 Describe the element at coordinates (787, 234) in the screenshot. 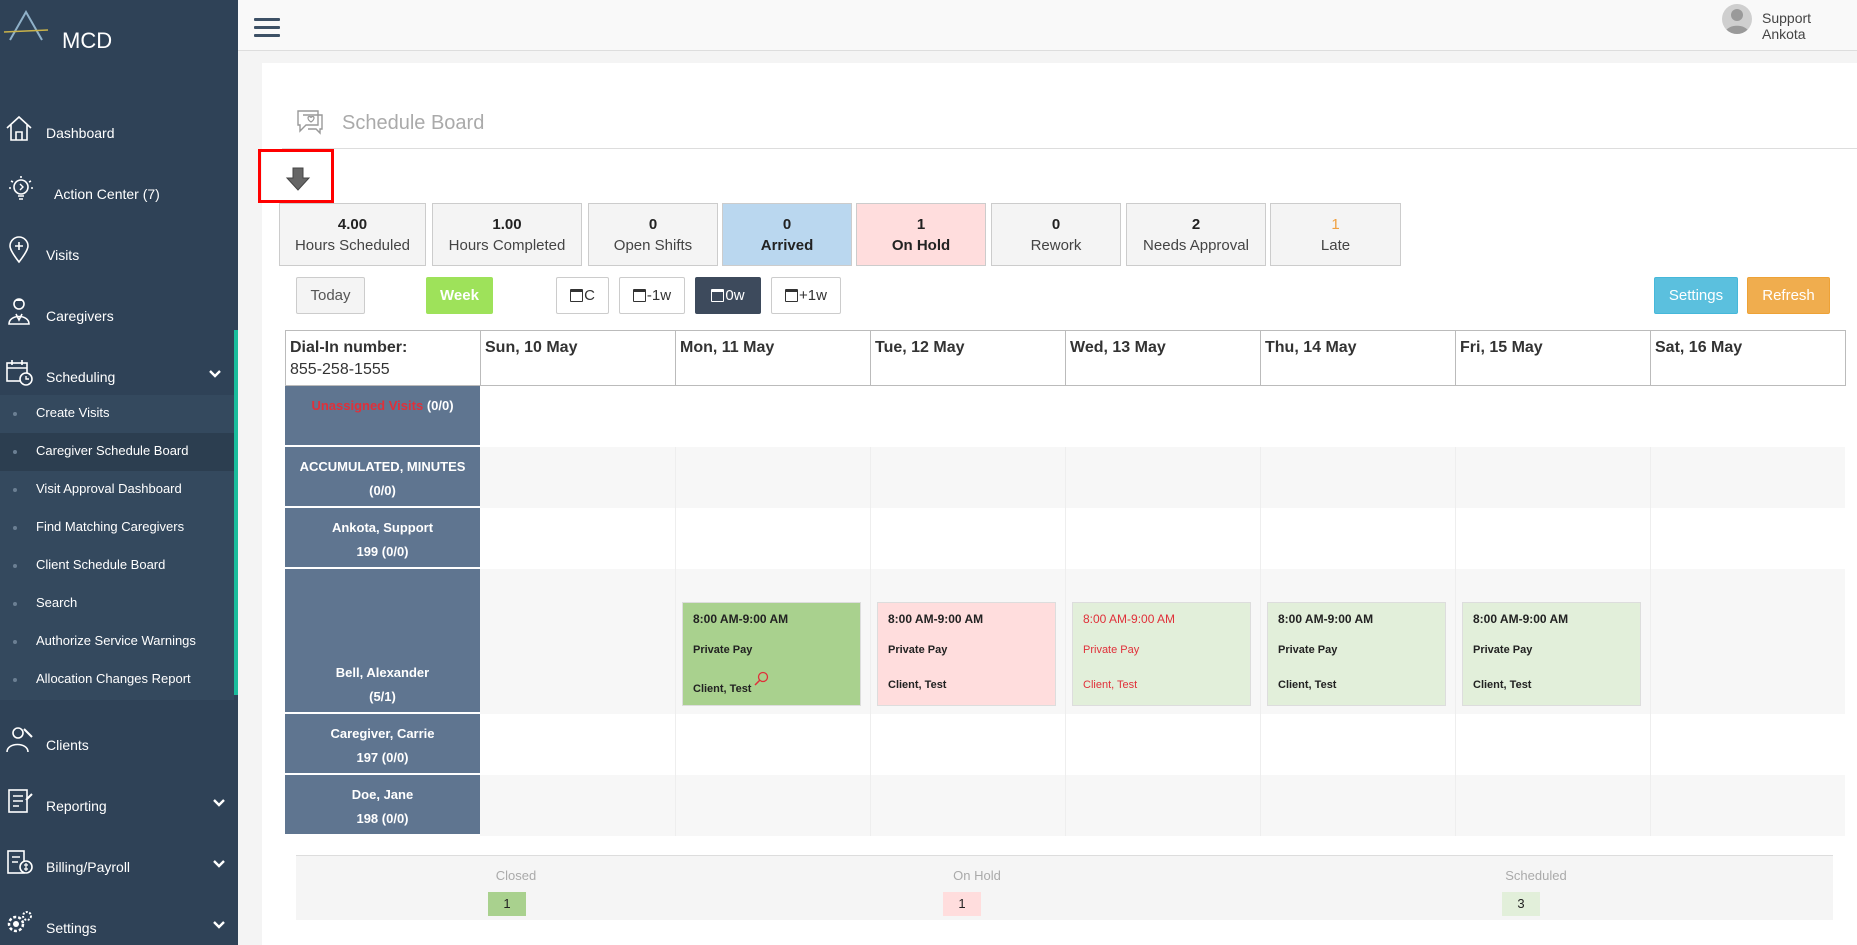

I see `stat-arrived: 0 Arrived` at that location.